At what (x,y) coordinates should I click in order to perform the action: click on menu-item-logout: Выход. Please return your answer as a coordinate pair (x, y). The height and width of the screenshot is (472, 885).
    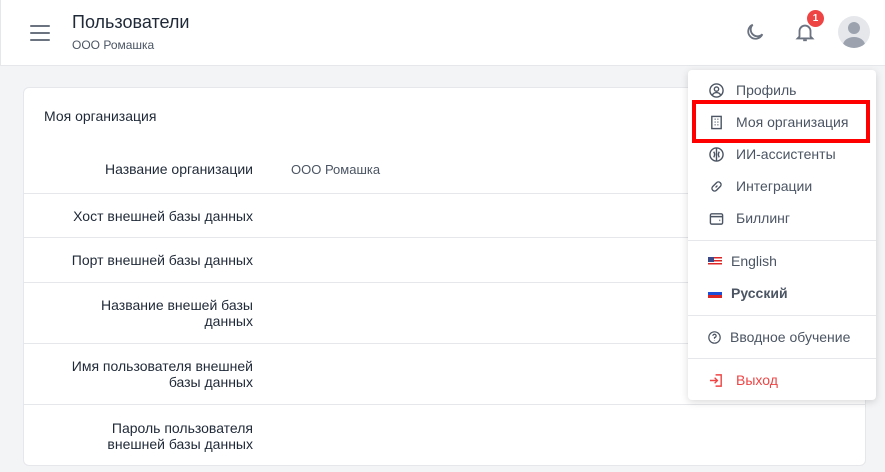
    Looking at the image, I should click on (782, 380).